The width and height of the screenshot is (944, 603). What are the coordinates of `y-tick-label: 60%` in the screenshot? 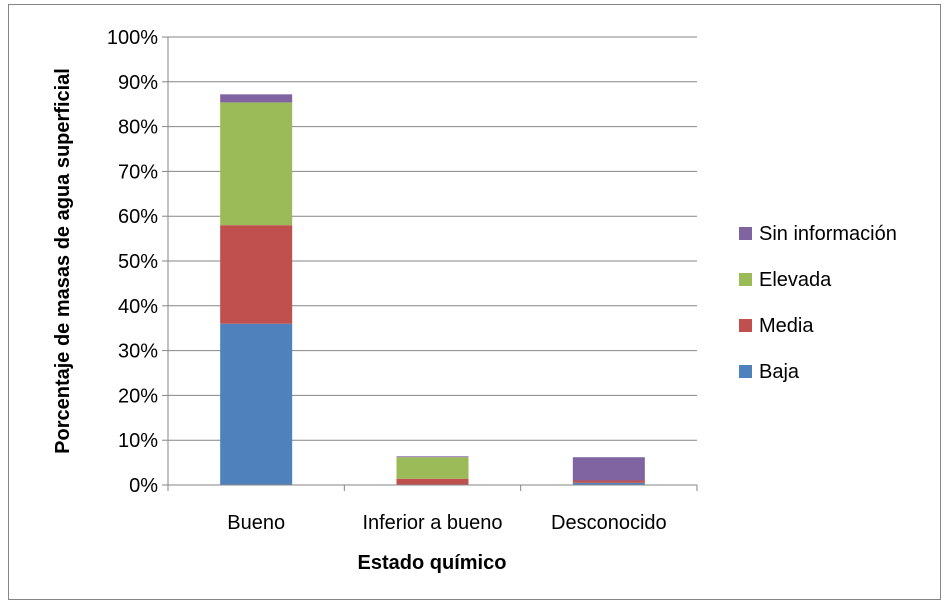 It's located at (138, 217).